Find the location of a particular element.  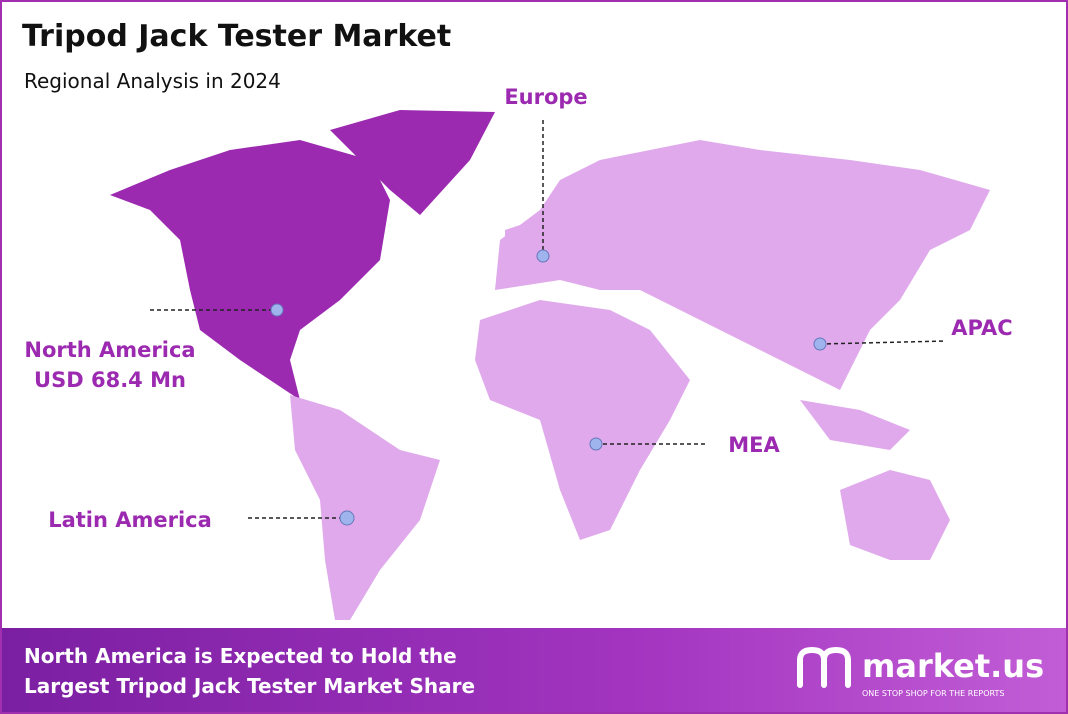

australia-shape is located at coordinates (895, 515).